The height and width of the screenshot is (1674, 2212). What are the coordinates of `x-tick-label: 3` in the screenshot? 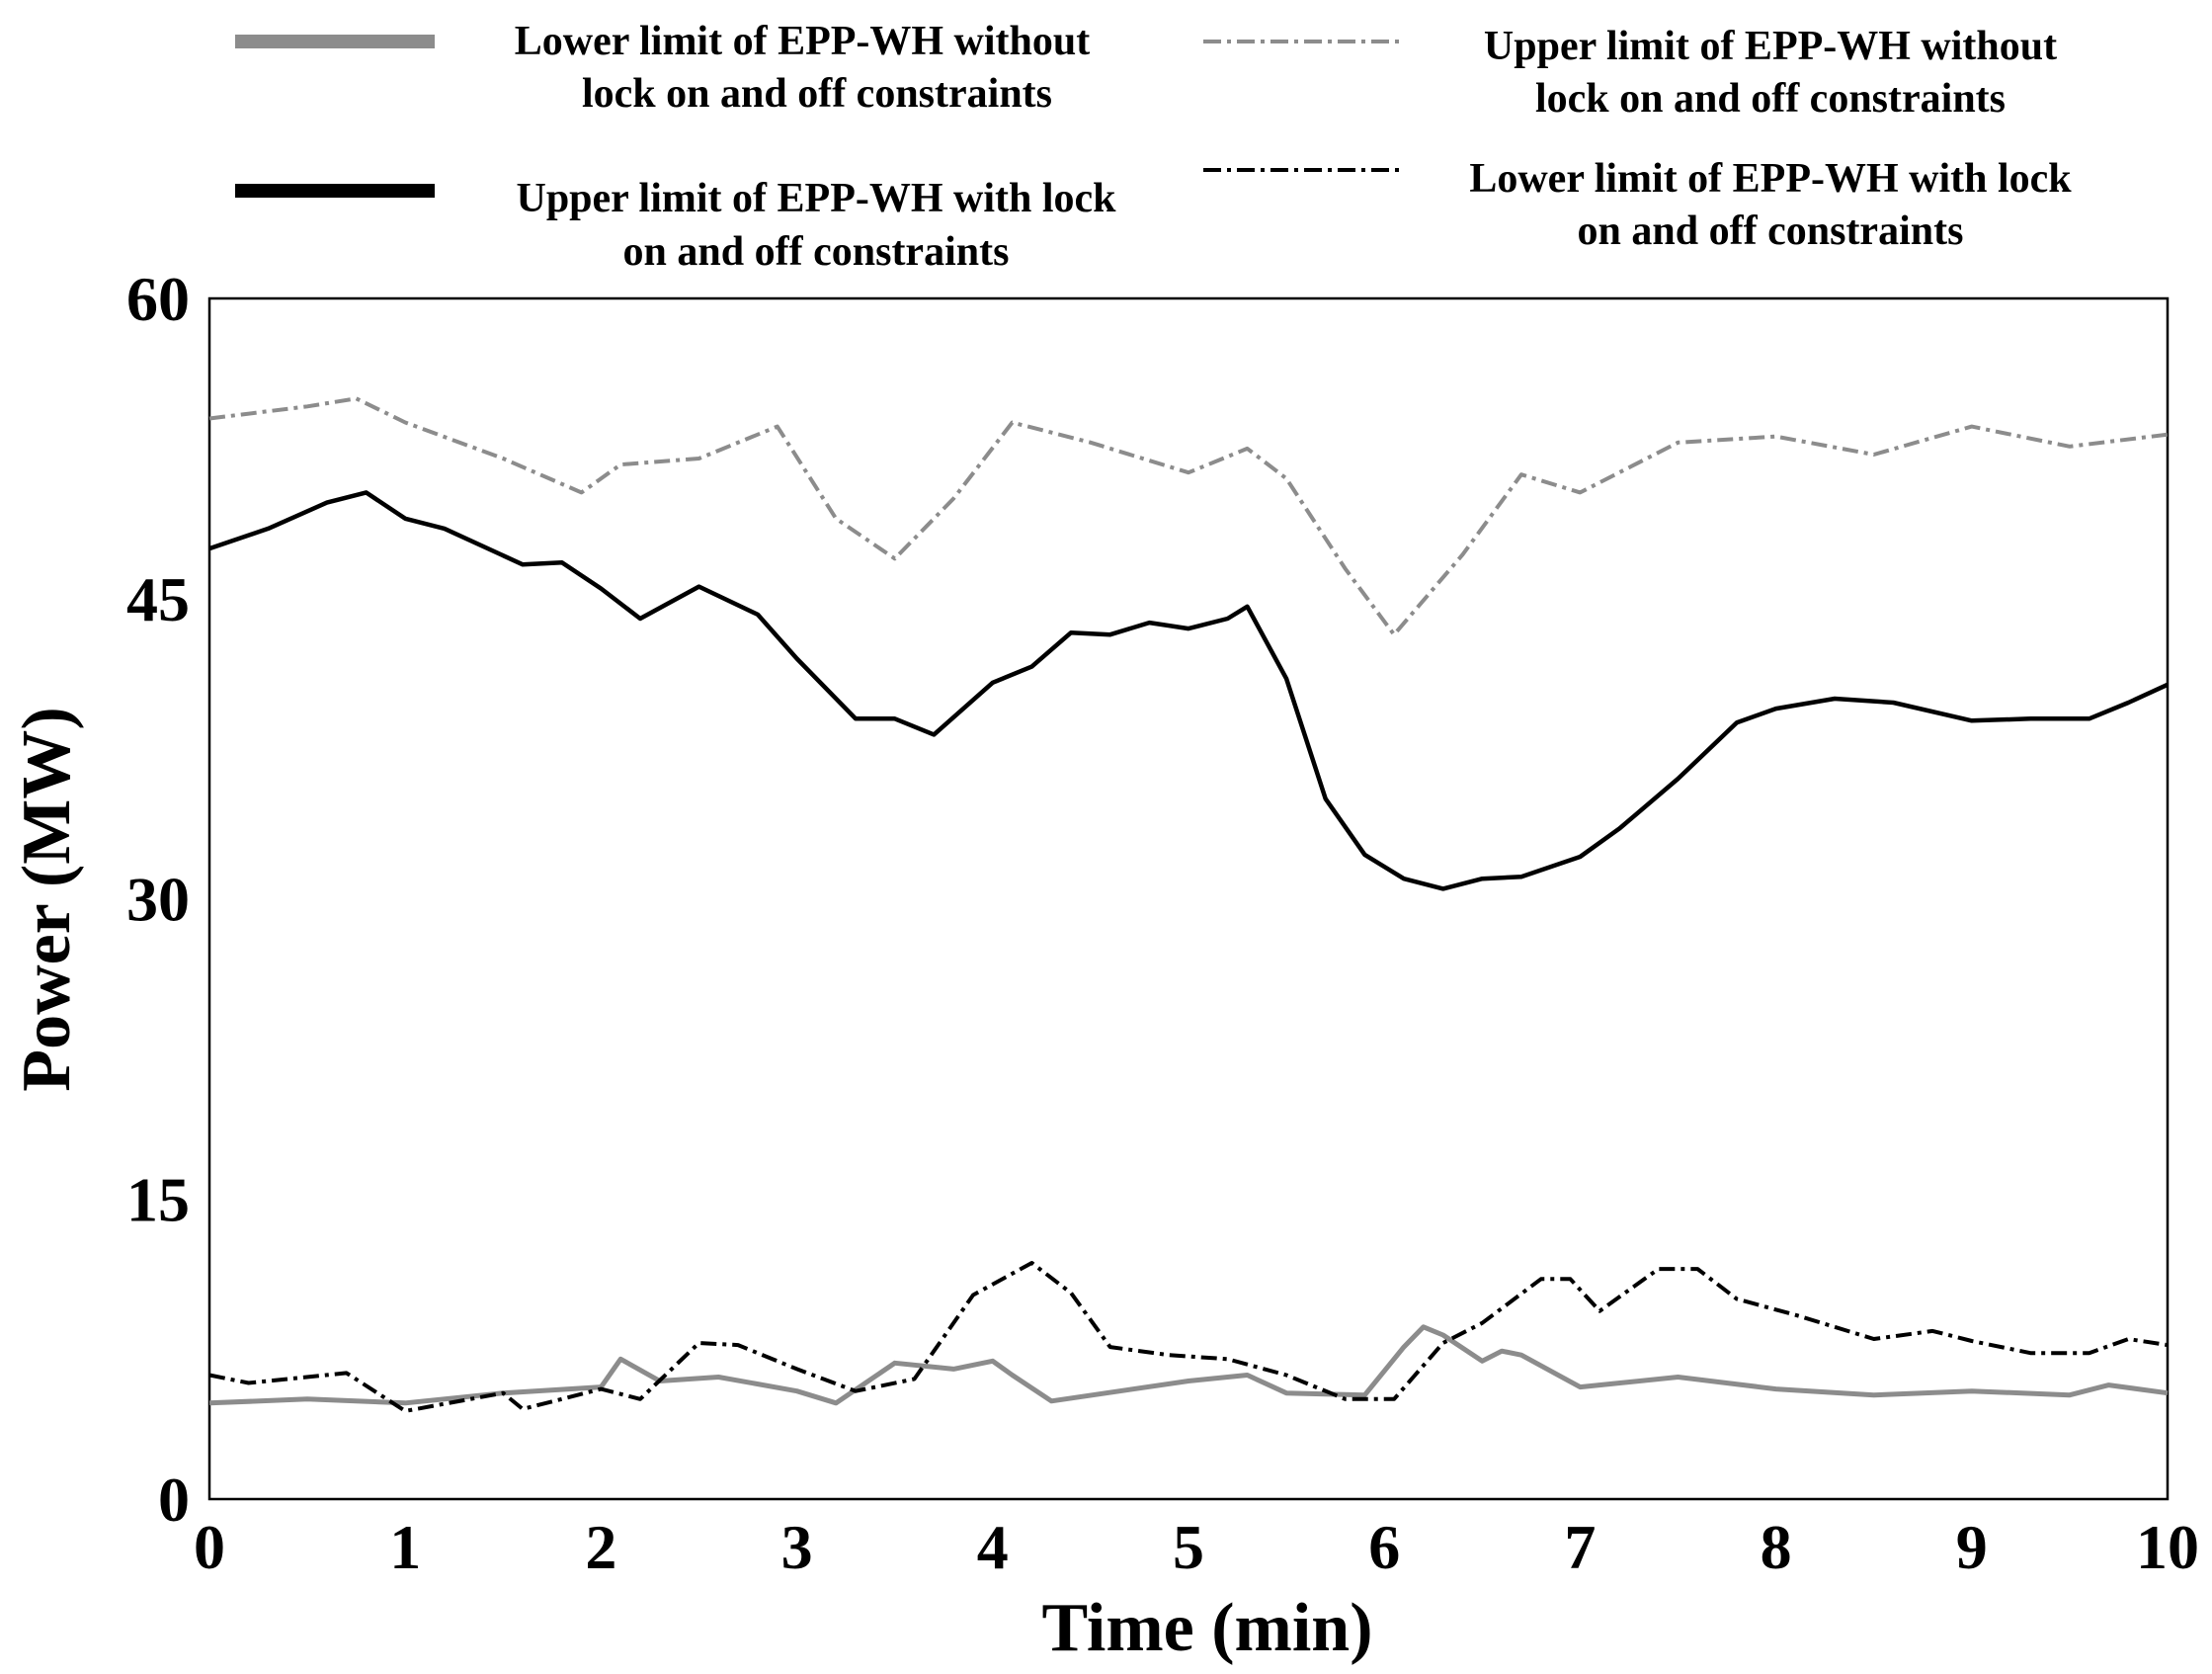 It's located at (797, 1547).